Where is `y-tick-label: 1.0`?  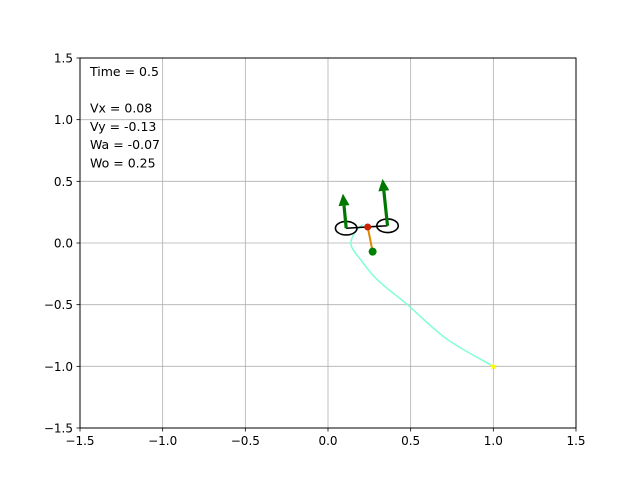 y-tick-label: 1.0 is located at coordinates (63, 120).